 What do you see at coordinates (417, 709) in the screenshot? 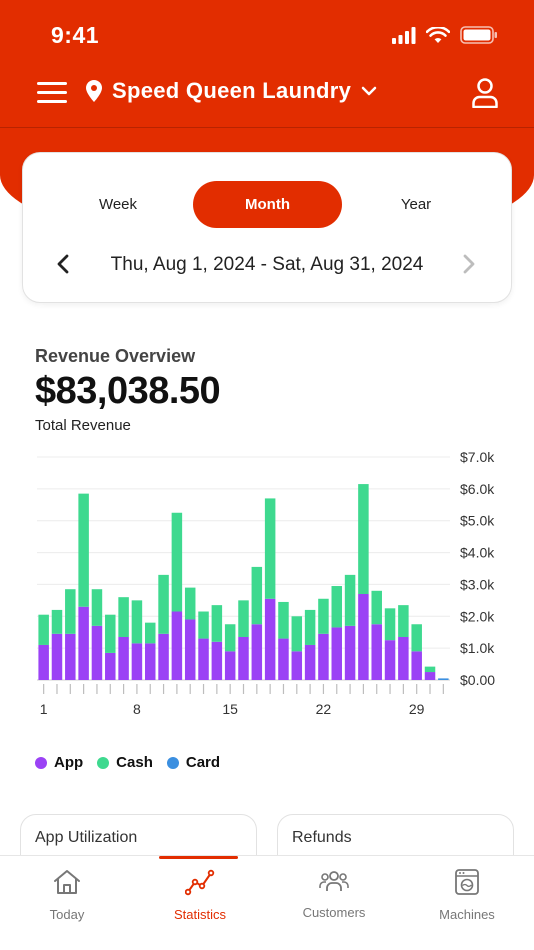
I see `x-tick-label: 29` at bounding box center [417, 709].